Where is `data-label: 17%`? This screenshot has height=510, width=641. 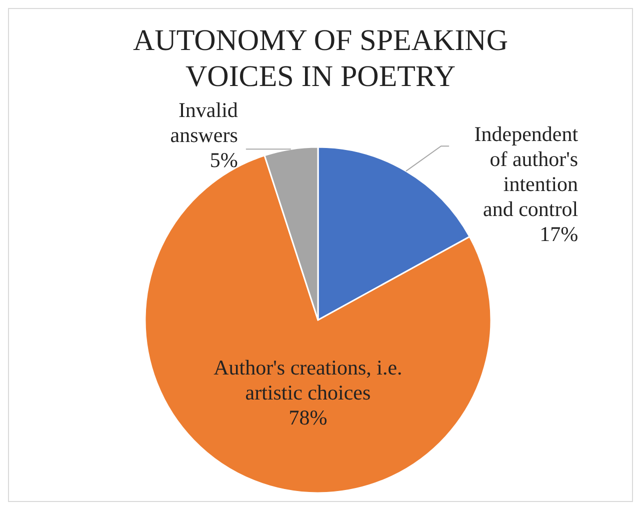
data-label: 17% is located at coordinates (559, 234).